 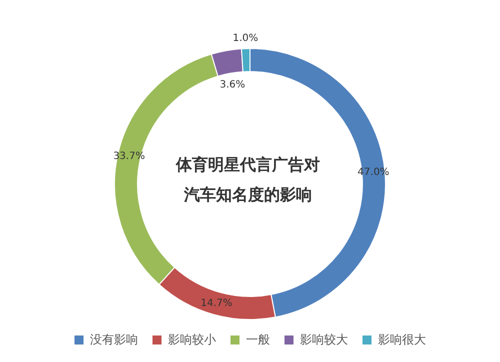 What do you see at coordinates (216, 303) in the screenshot?
I see `data-label: 14.7%` at bounding box center [216, 303].